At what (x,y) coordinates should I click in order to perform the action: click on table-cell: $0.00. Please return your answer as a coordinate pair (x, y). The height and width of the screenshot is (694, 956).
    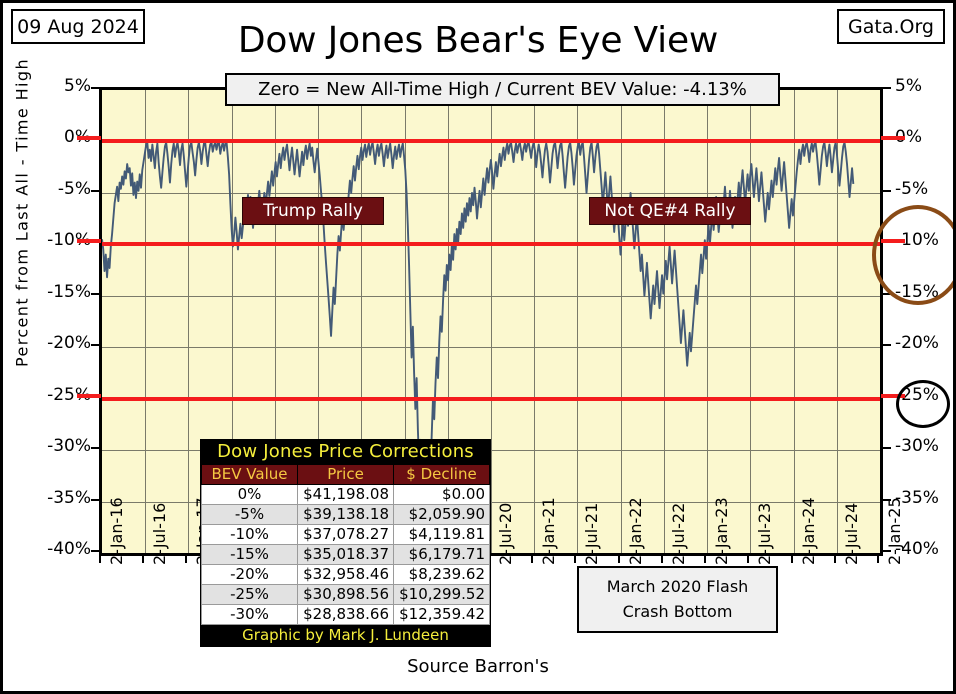
    Looking at the image, I should click on (441, 494).